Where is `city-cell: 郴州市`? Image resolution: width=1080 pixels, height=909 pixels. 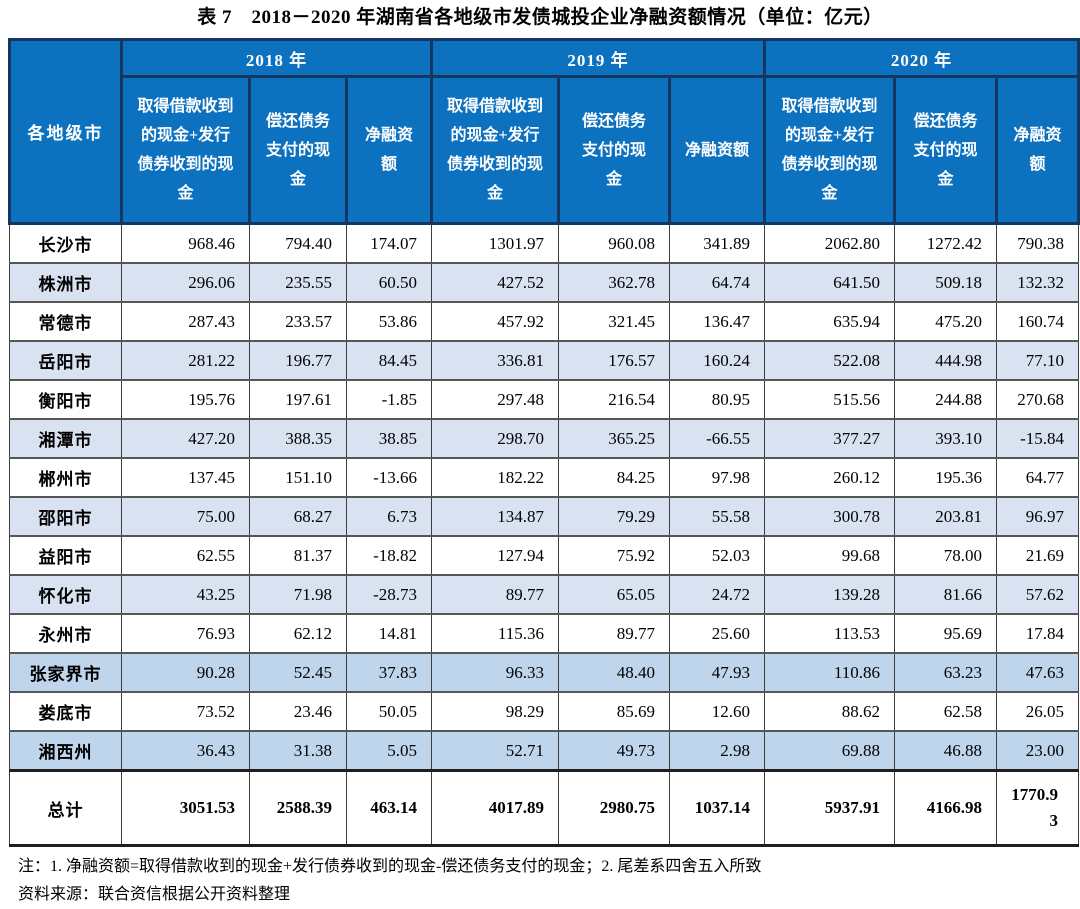 city-cell: 郴州市 is located at coordinates (65, 477).